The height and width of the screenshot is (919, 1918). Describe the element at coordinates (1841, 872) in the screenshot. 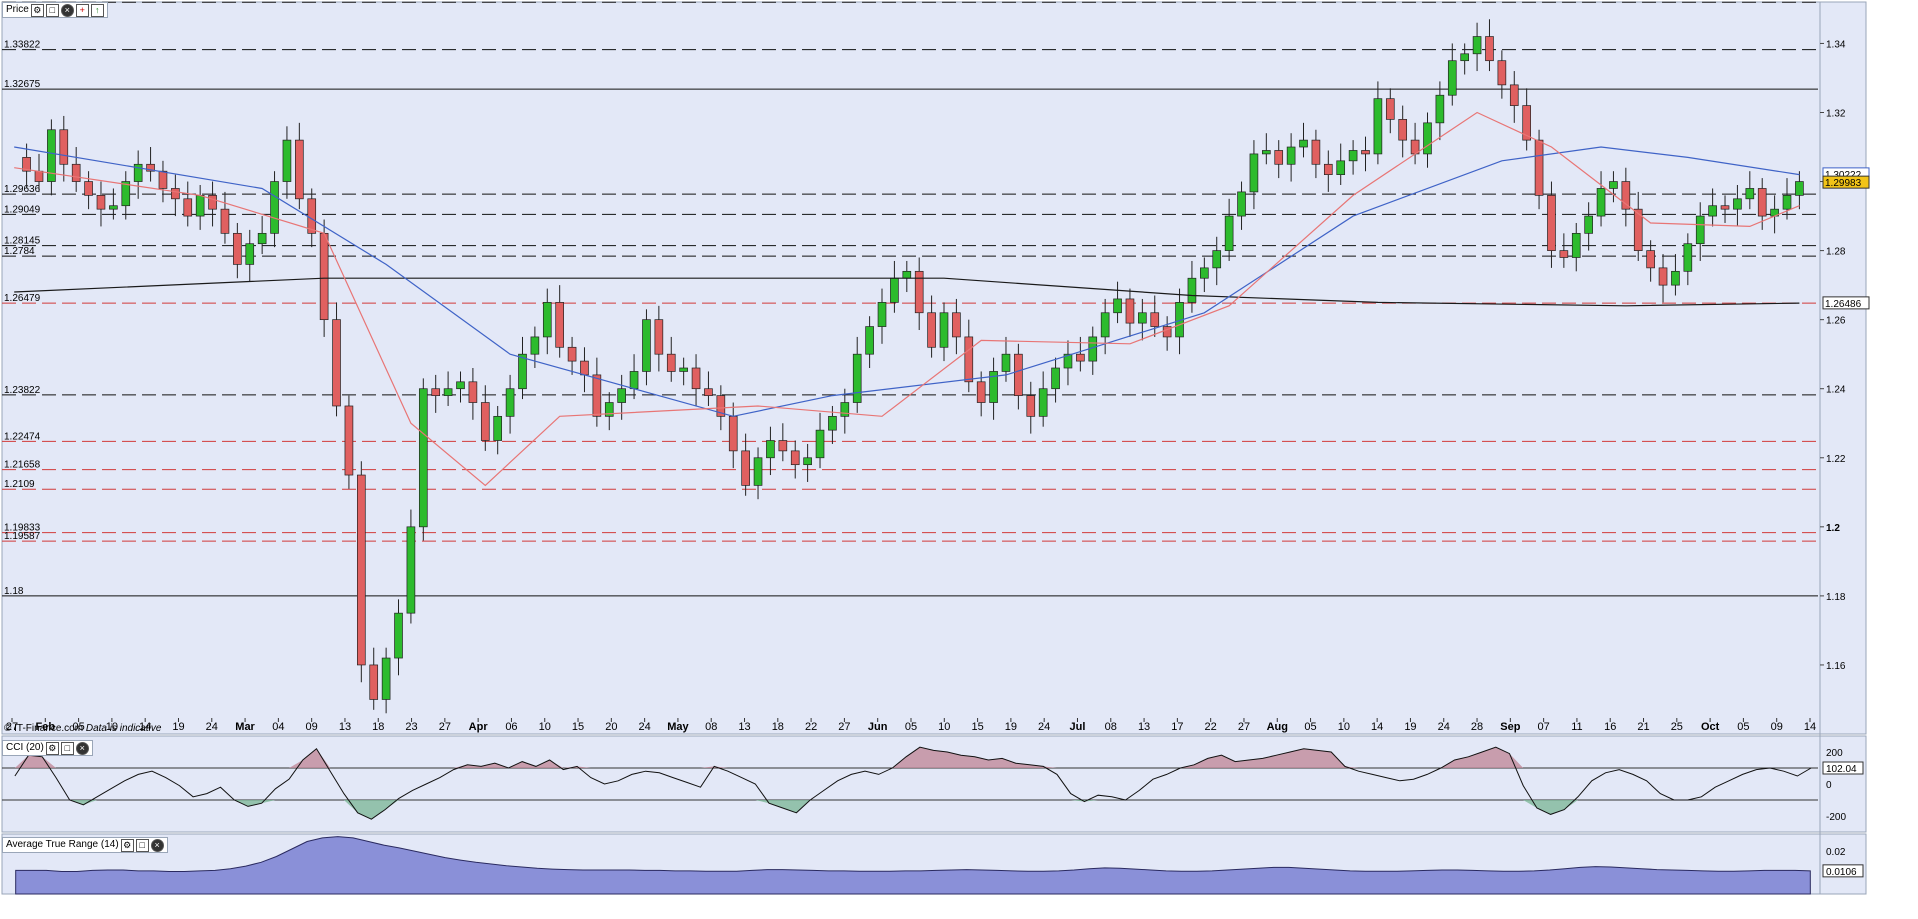

I see `atr-value-label: 0.0106` at that location.